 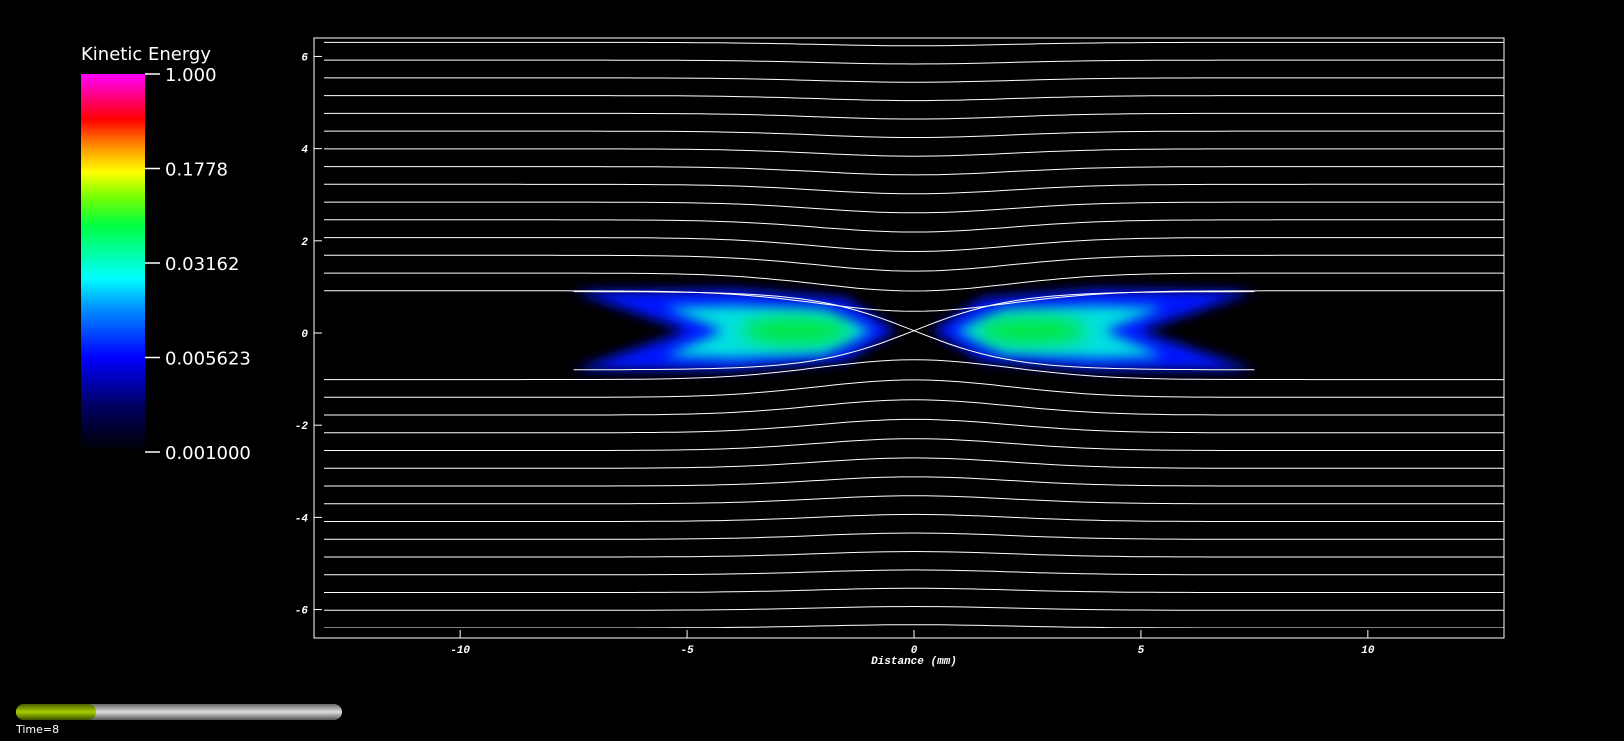 I want to click on x-axis-label: Distance (mm), so click(x=914, y=662).